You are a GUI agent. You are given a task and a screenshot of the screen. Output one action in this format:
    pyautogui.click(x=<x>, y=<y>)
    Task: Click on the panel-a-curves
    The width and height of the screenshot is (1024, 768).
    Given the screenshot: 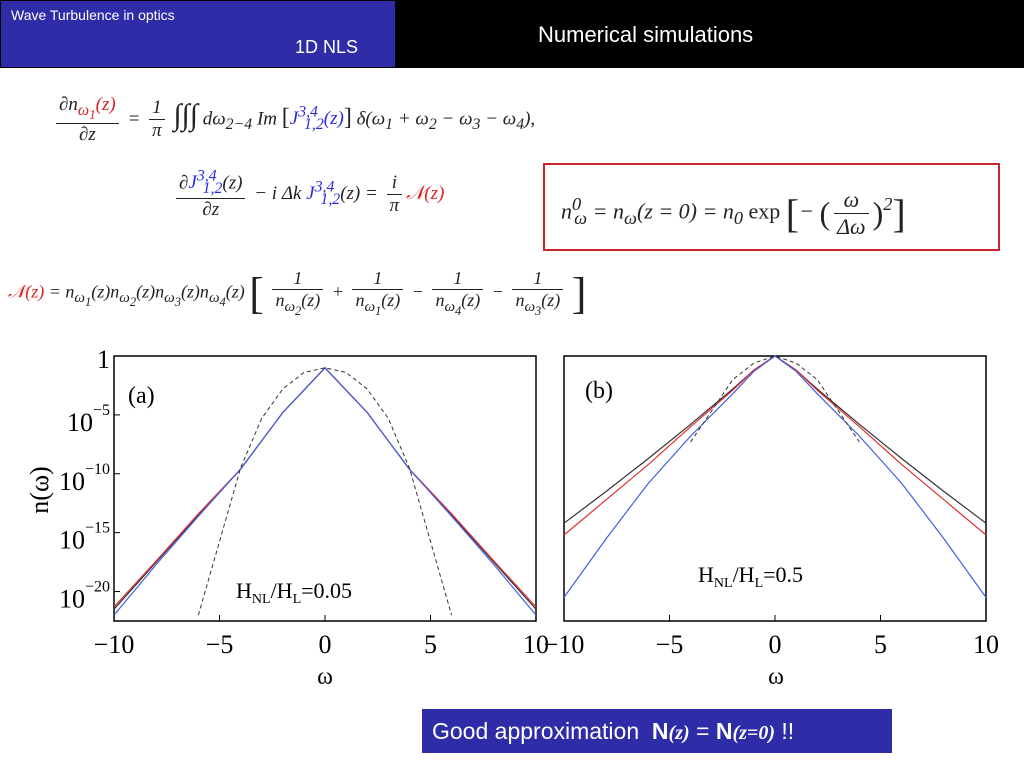 What is the action you would take?
    pyautogui.click(x=325, y=491)
    